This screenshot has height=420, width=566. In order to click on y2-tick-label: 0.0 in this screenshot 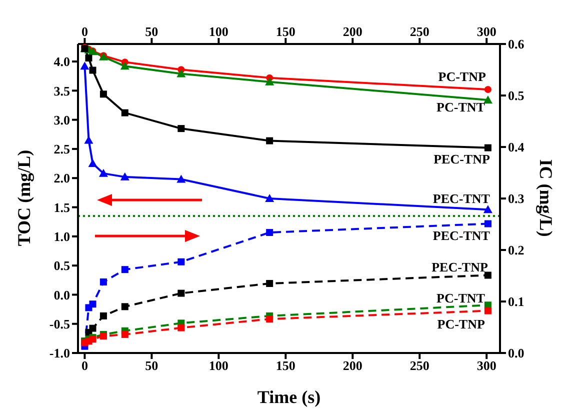, I will do `click(516, 353)`.